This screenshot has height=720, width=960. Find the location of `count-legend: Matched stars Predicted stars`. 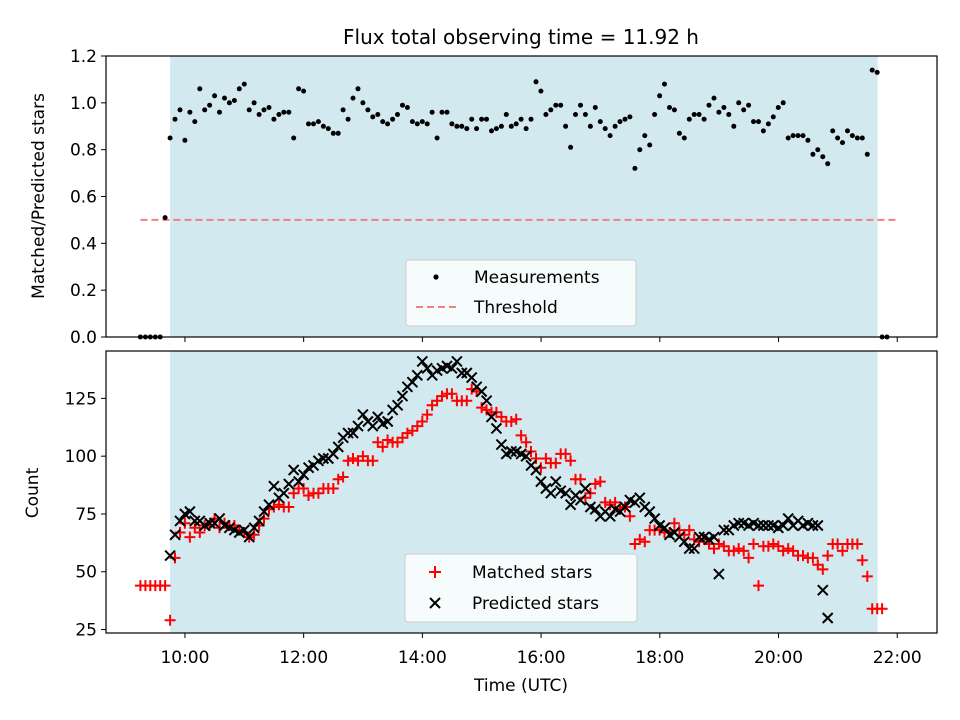

count-legend: Matched stars Predicted stars is located at coordinates (521, 588).